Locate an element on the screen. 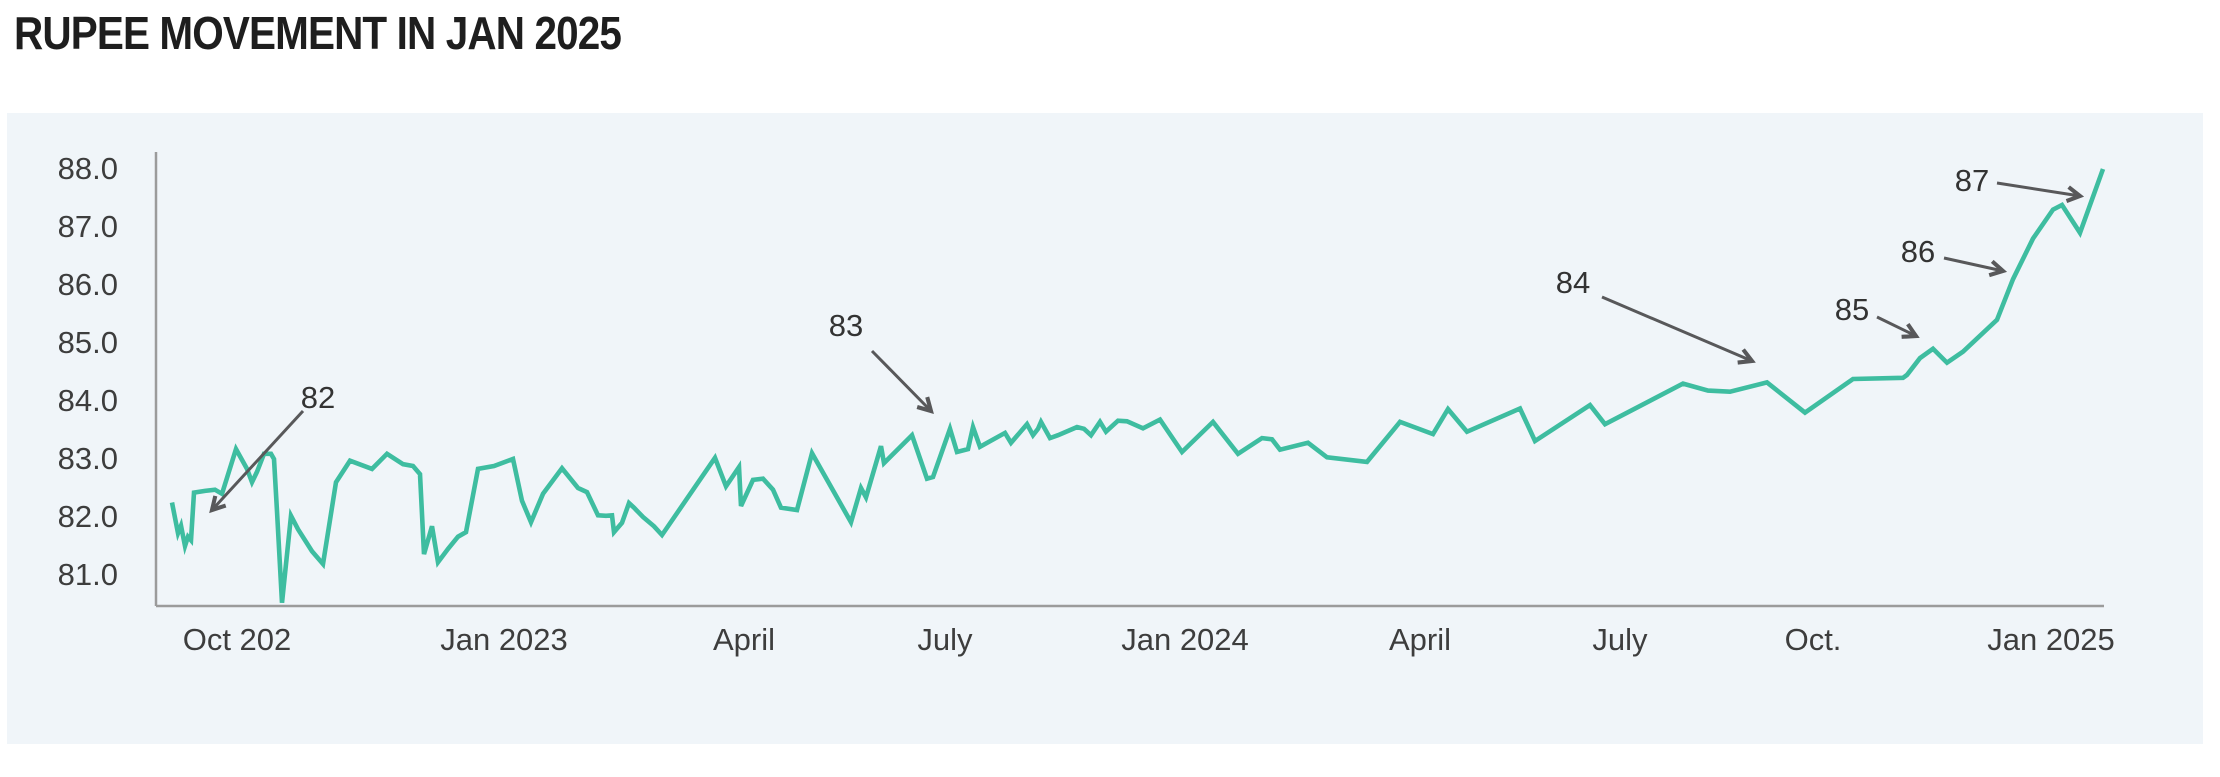  x-tick-label: Oct. is located at coordinates (1813, 639).